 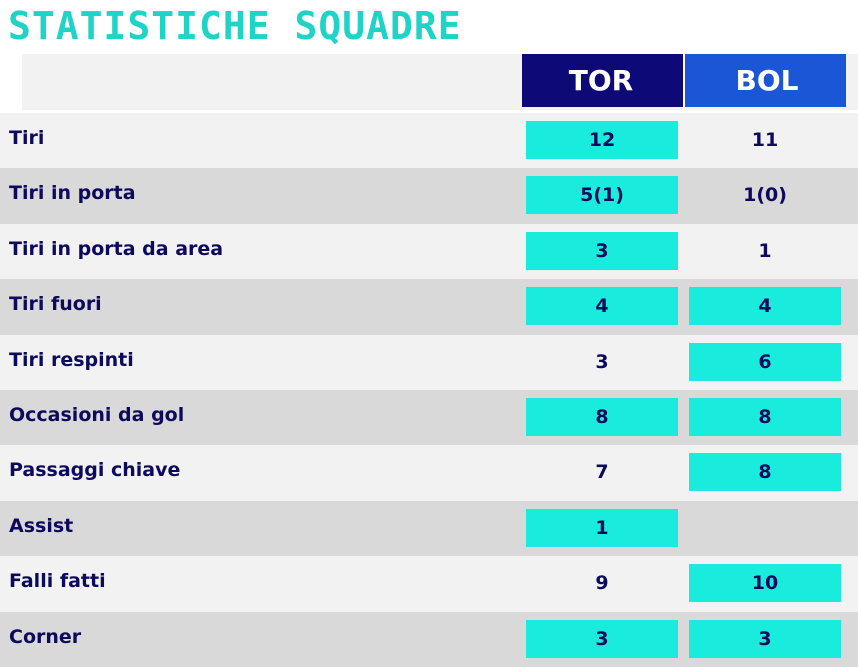 What do you see at coordinates (27, 138) in the screenshot?
I see `stat-label: Tiri` at bounding box center [27, 138].